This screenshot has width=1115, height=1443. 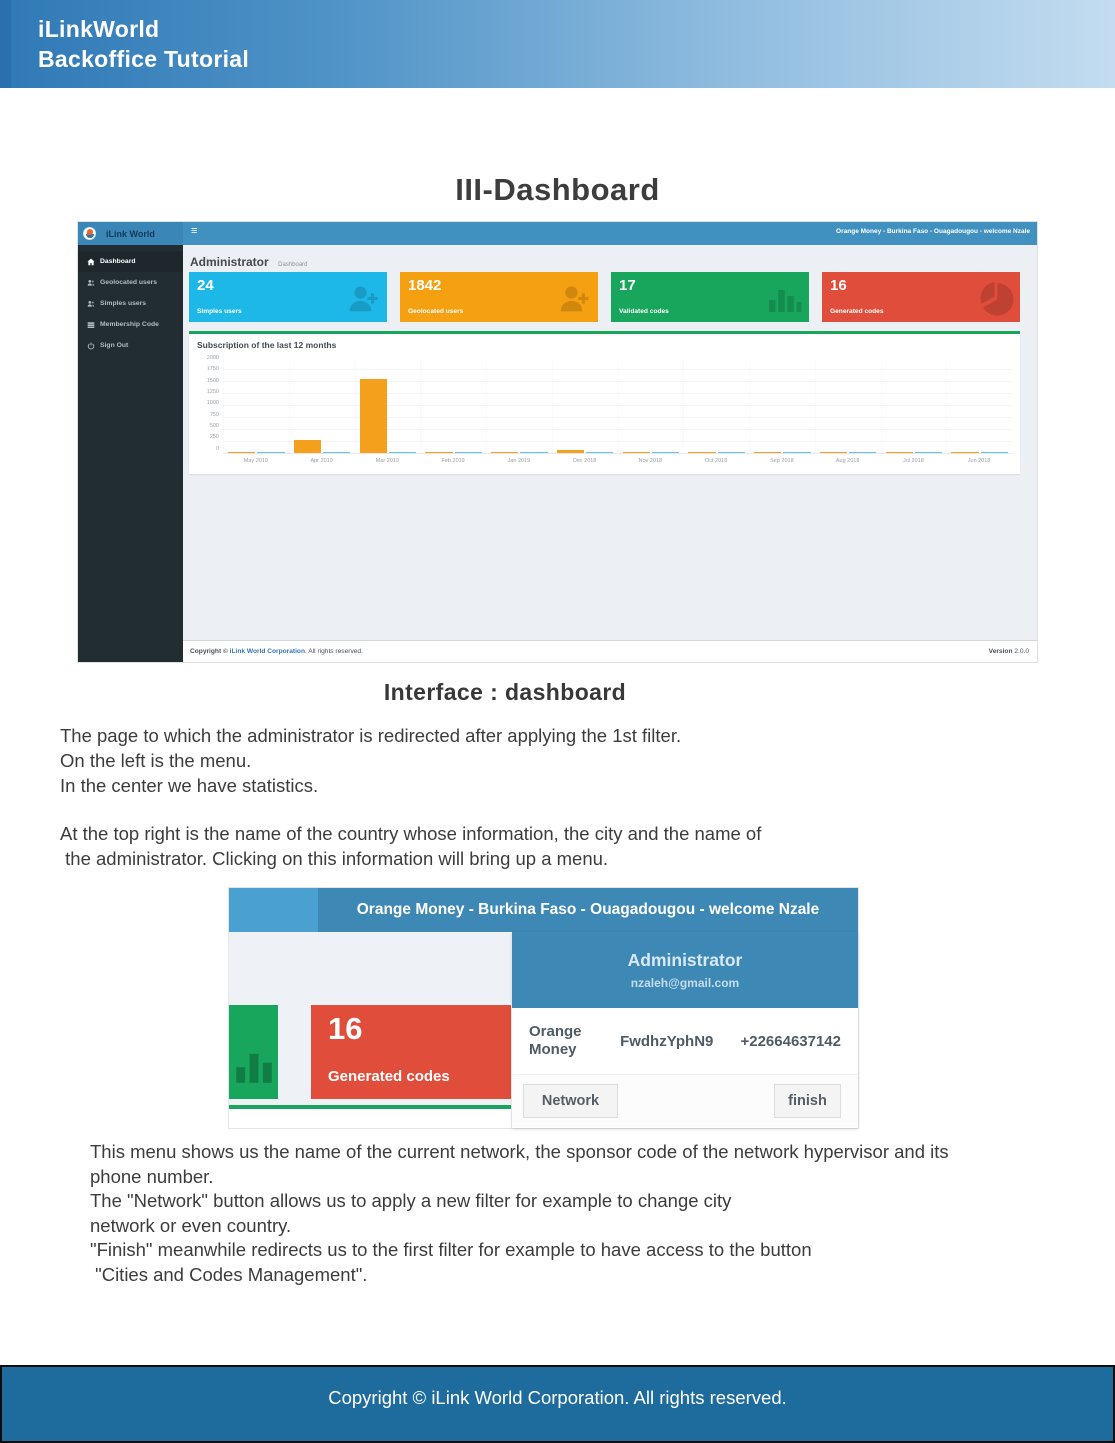 I want to click on x-tick-label: Jul 2018, so click(x=913, y=461).